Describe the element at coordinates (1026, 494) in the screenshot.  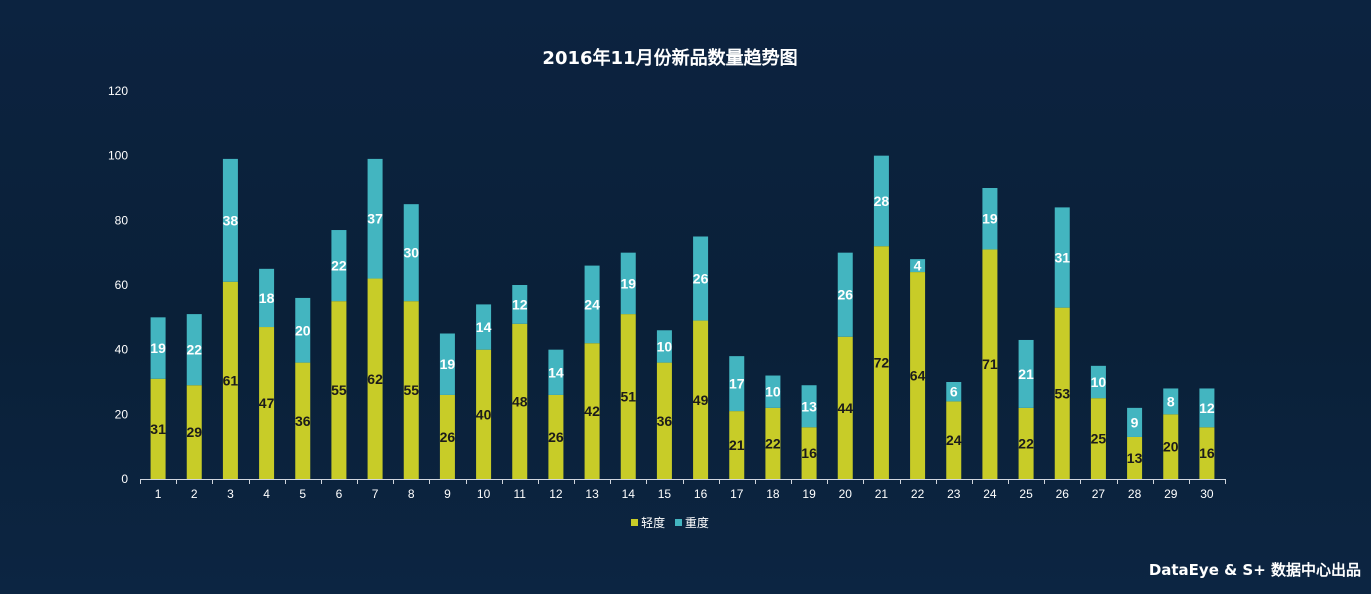
I see `x-tick-label: 25` at that location.